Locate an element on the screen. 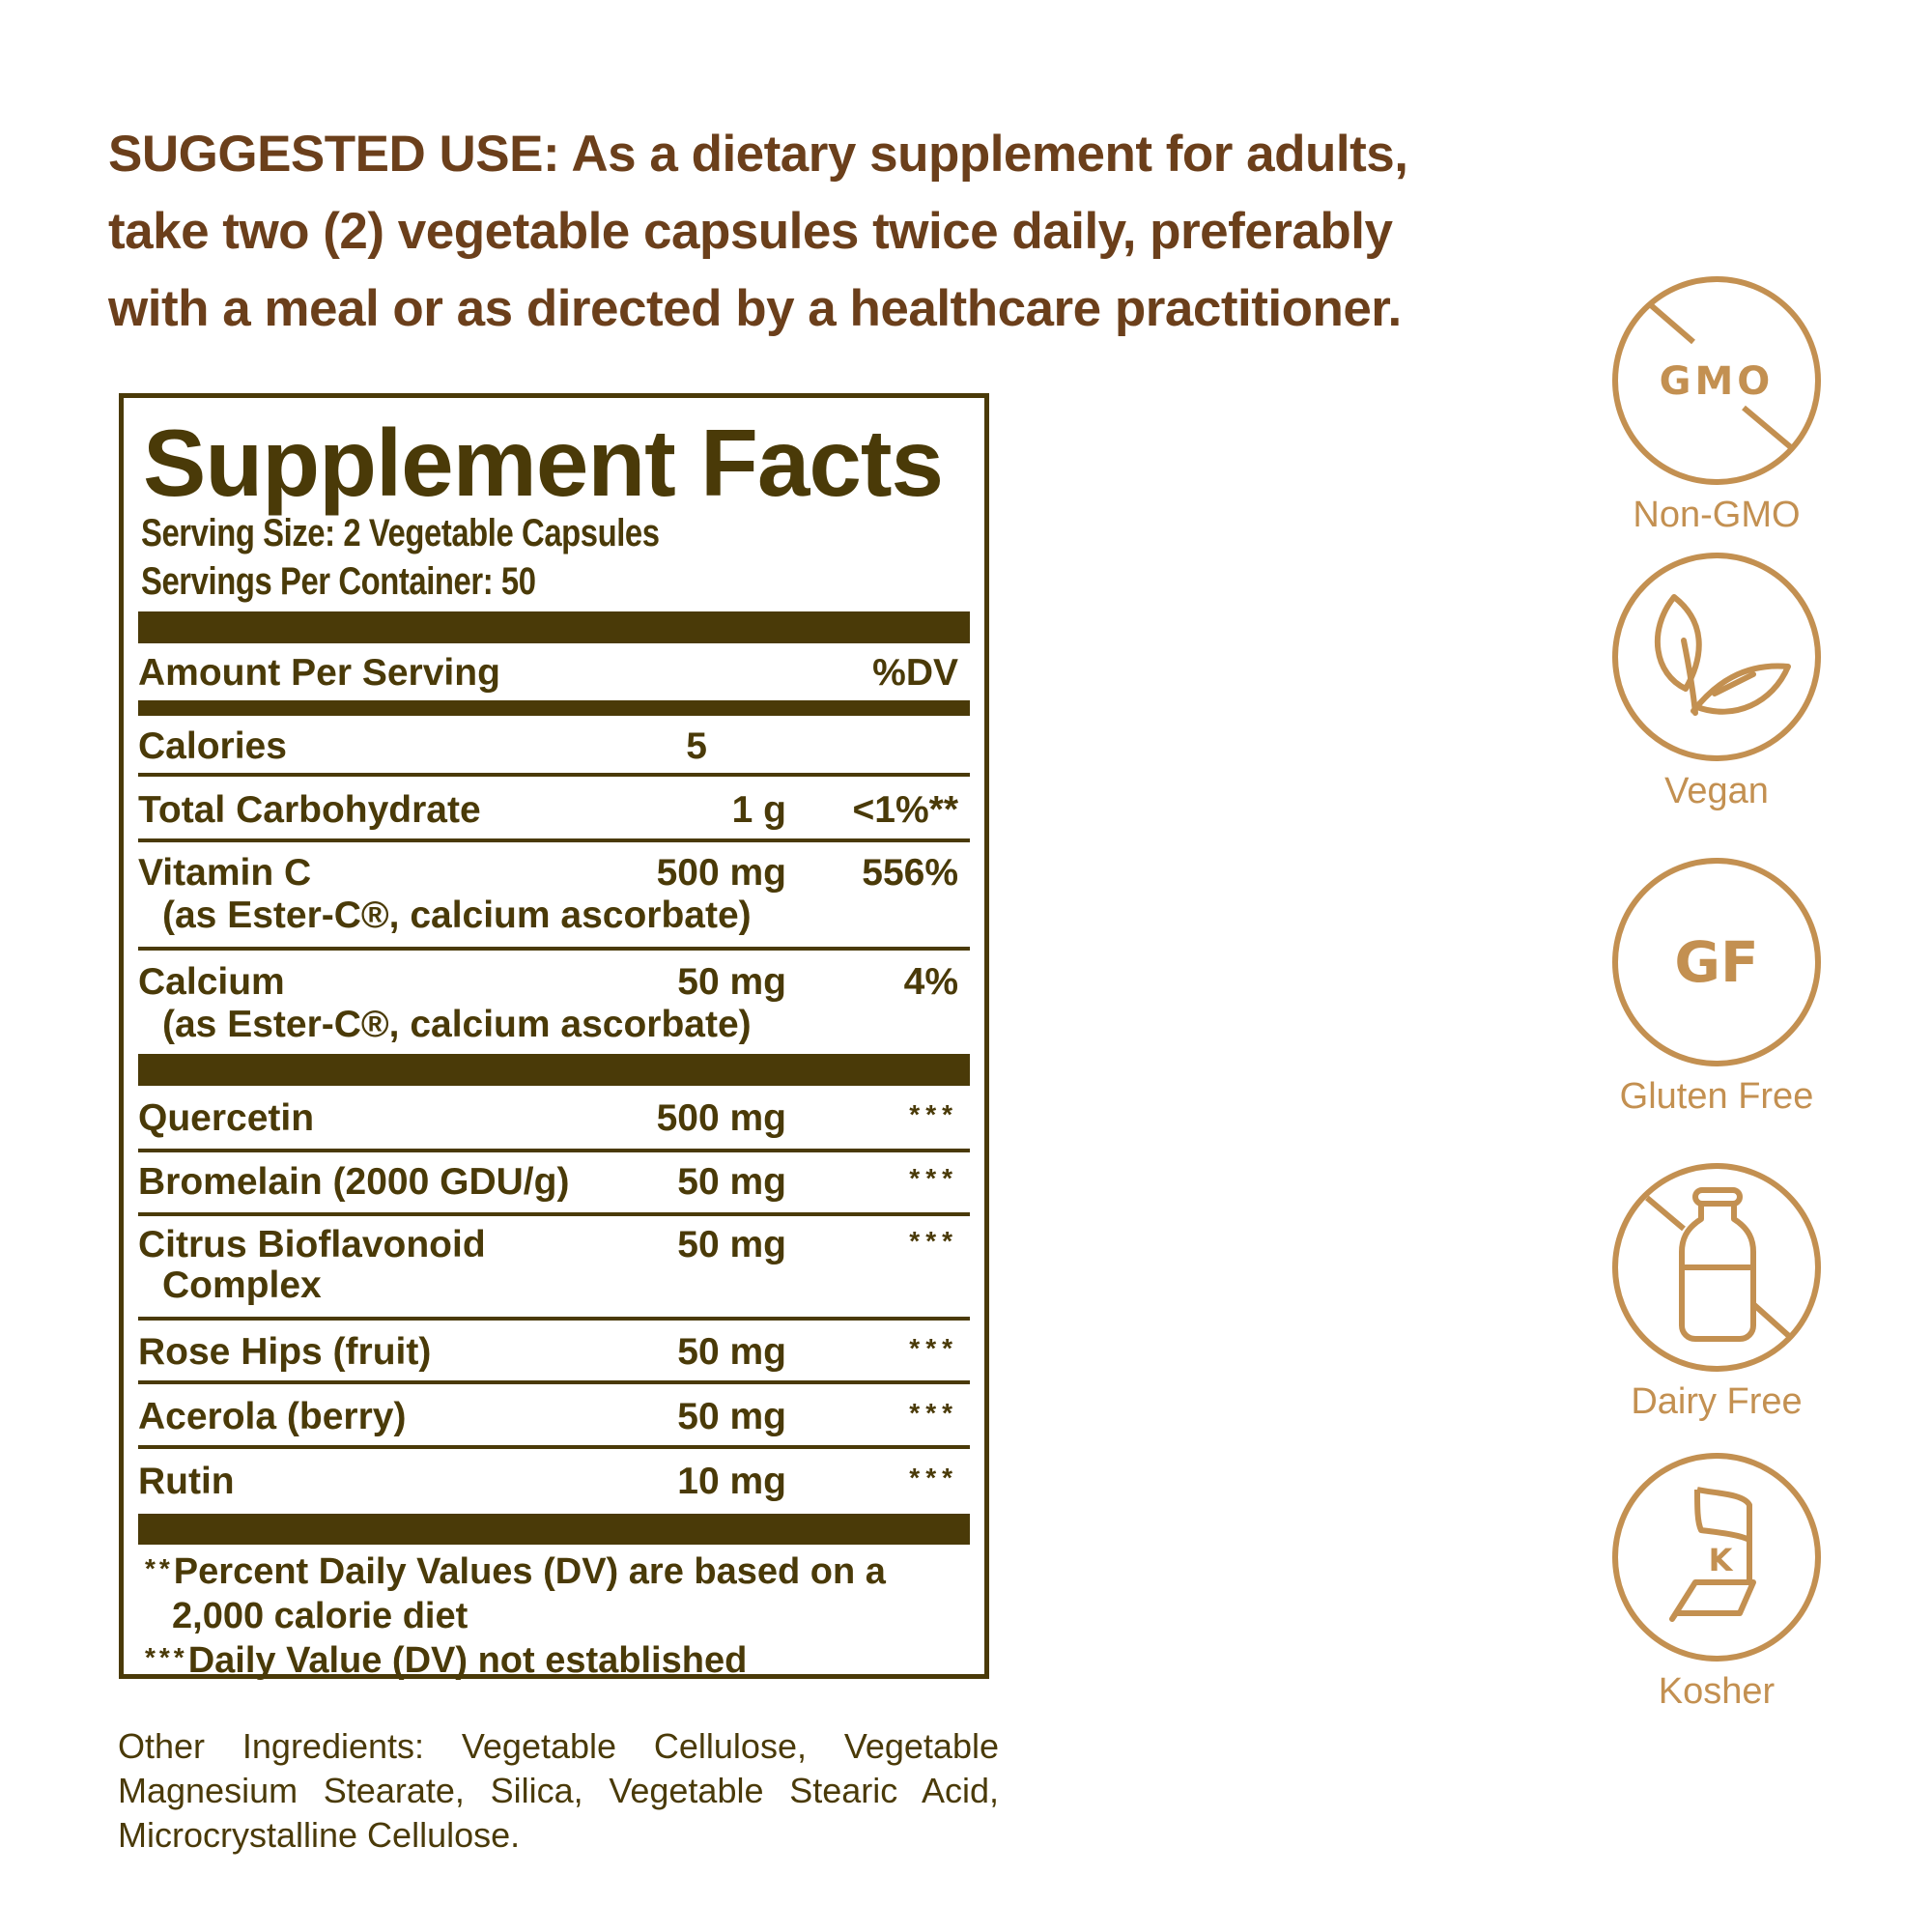 The width and height of the screenshot is (1932, 1932). serving-size: Serving Size: 2 Vegetable Capsules is located at coordinates (400, 533).